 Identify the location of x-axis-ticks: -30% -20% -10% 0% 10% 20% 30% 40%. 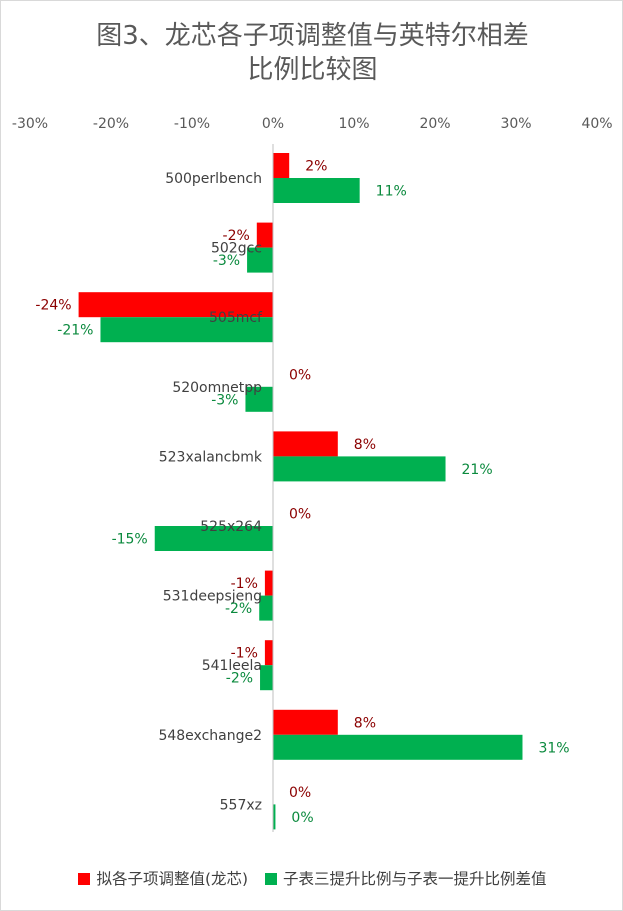
(312, 124).